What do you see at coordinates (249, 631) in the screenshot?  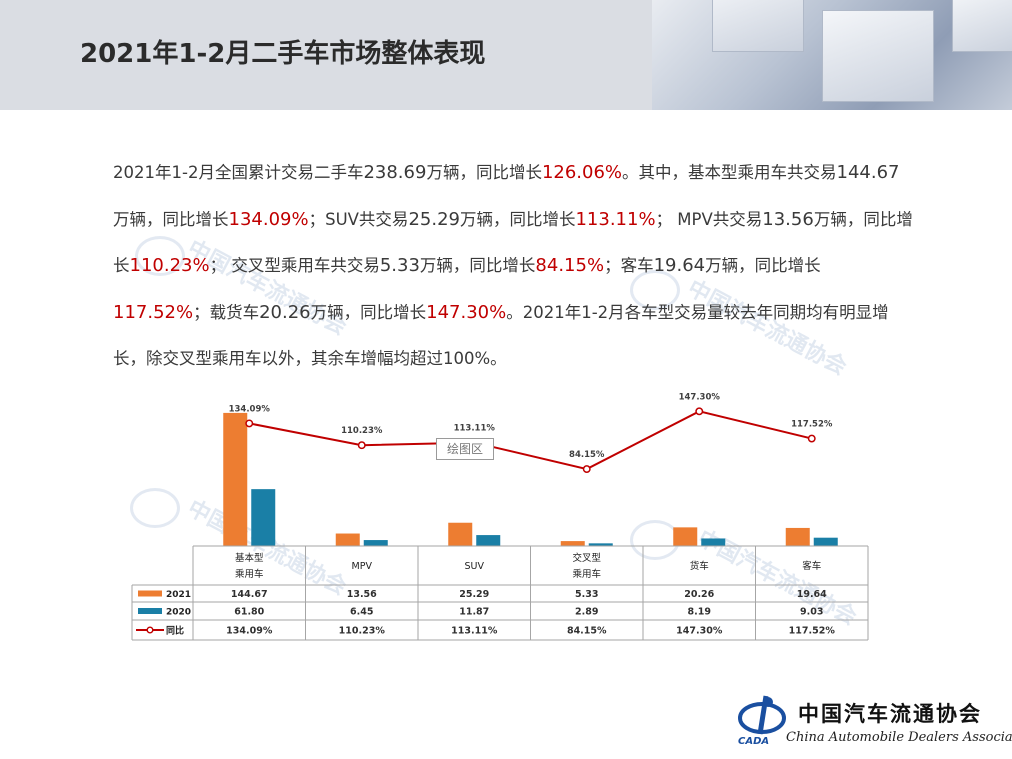 I see `table-cell: 134.09%` at bounding box center [249, 631].